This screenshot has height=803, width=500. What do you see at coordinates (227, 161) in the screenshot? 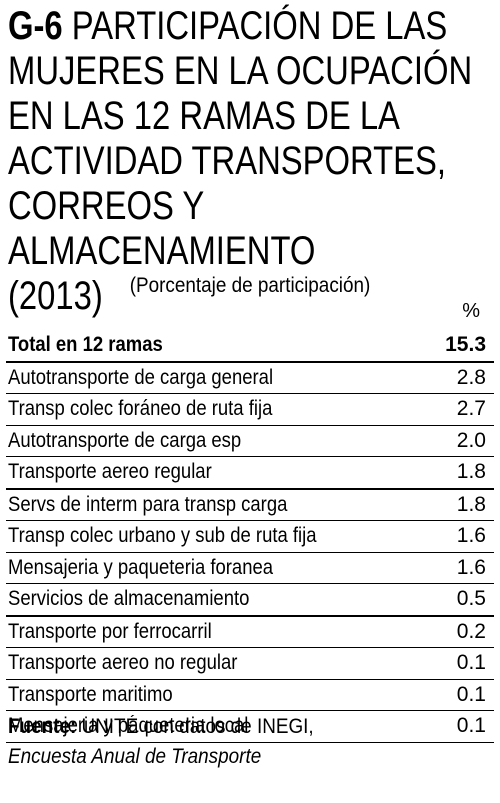
I see `title-line-4: ACTIVIDAD TRANSPORTES,` at bounding box center [227, 161].